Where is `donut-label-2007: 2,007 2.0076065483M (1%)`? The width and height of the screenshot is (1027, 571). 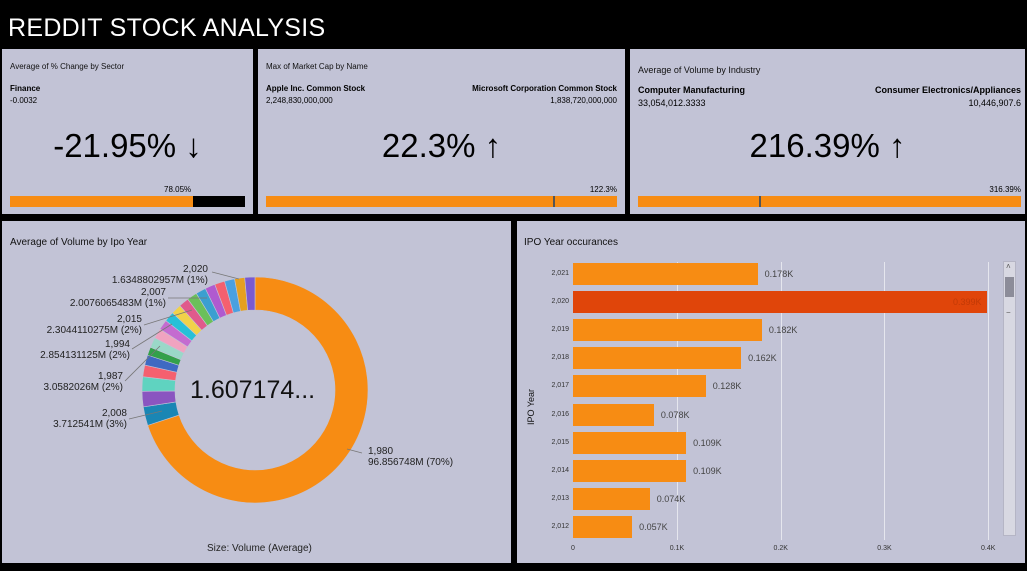 donut-label-2007: 2,007 2.0076065483M (1%) is located at coordinates (93, 298).